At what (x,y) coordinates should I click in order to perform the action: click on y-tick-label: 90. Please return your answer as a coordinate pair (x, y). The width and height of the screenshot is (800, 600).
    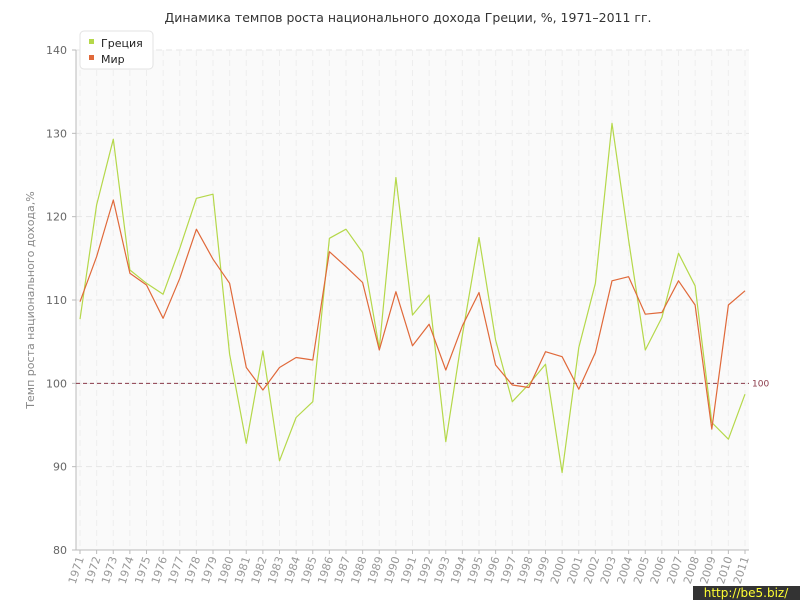
    Looking at the image, I should click on (60, 467).